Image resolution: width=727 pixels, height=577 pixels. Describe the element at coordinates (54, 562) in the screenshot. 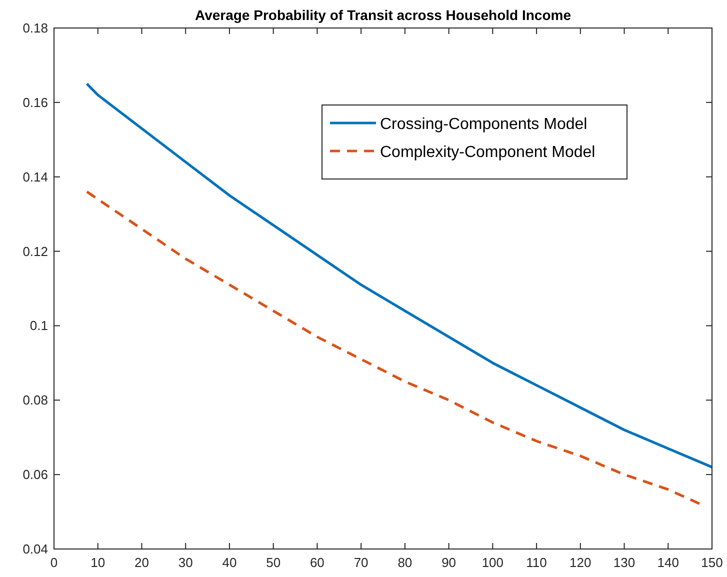

I see `x-tick-label: 0` at that location.